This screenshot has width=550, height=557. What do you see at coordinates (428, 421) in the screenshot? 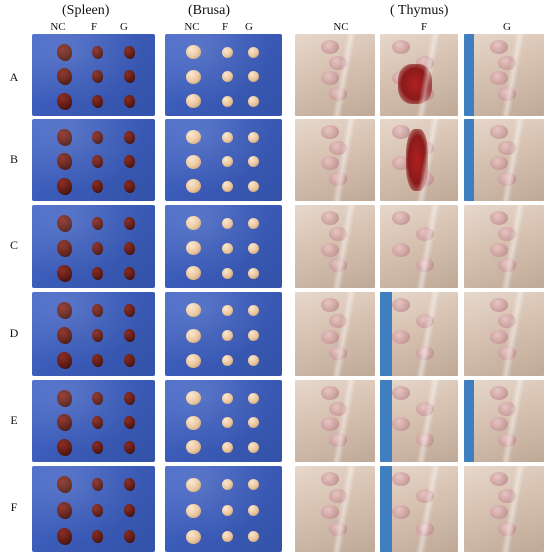
I see `fascia-e-f` at bounding box center [428, 421].